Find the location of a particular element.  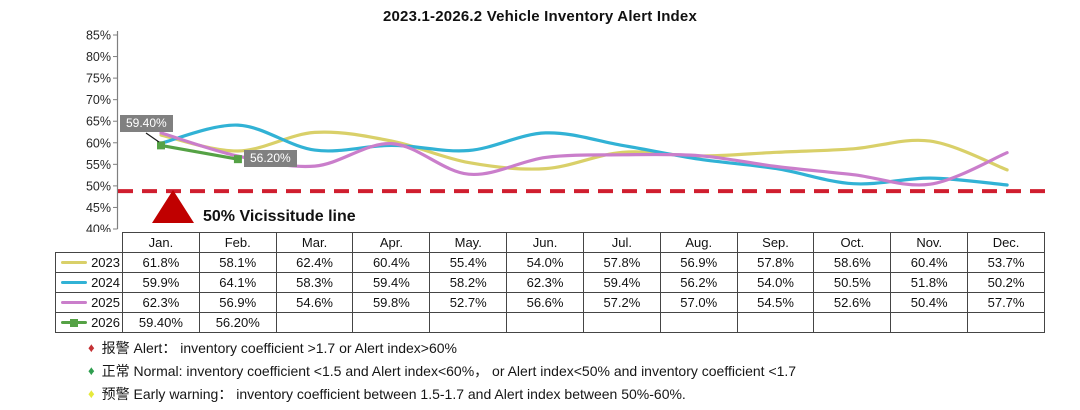

table-cell: 55.4% is located at coordinates (468, 262).